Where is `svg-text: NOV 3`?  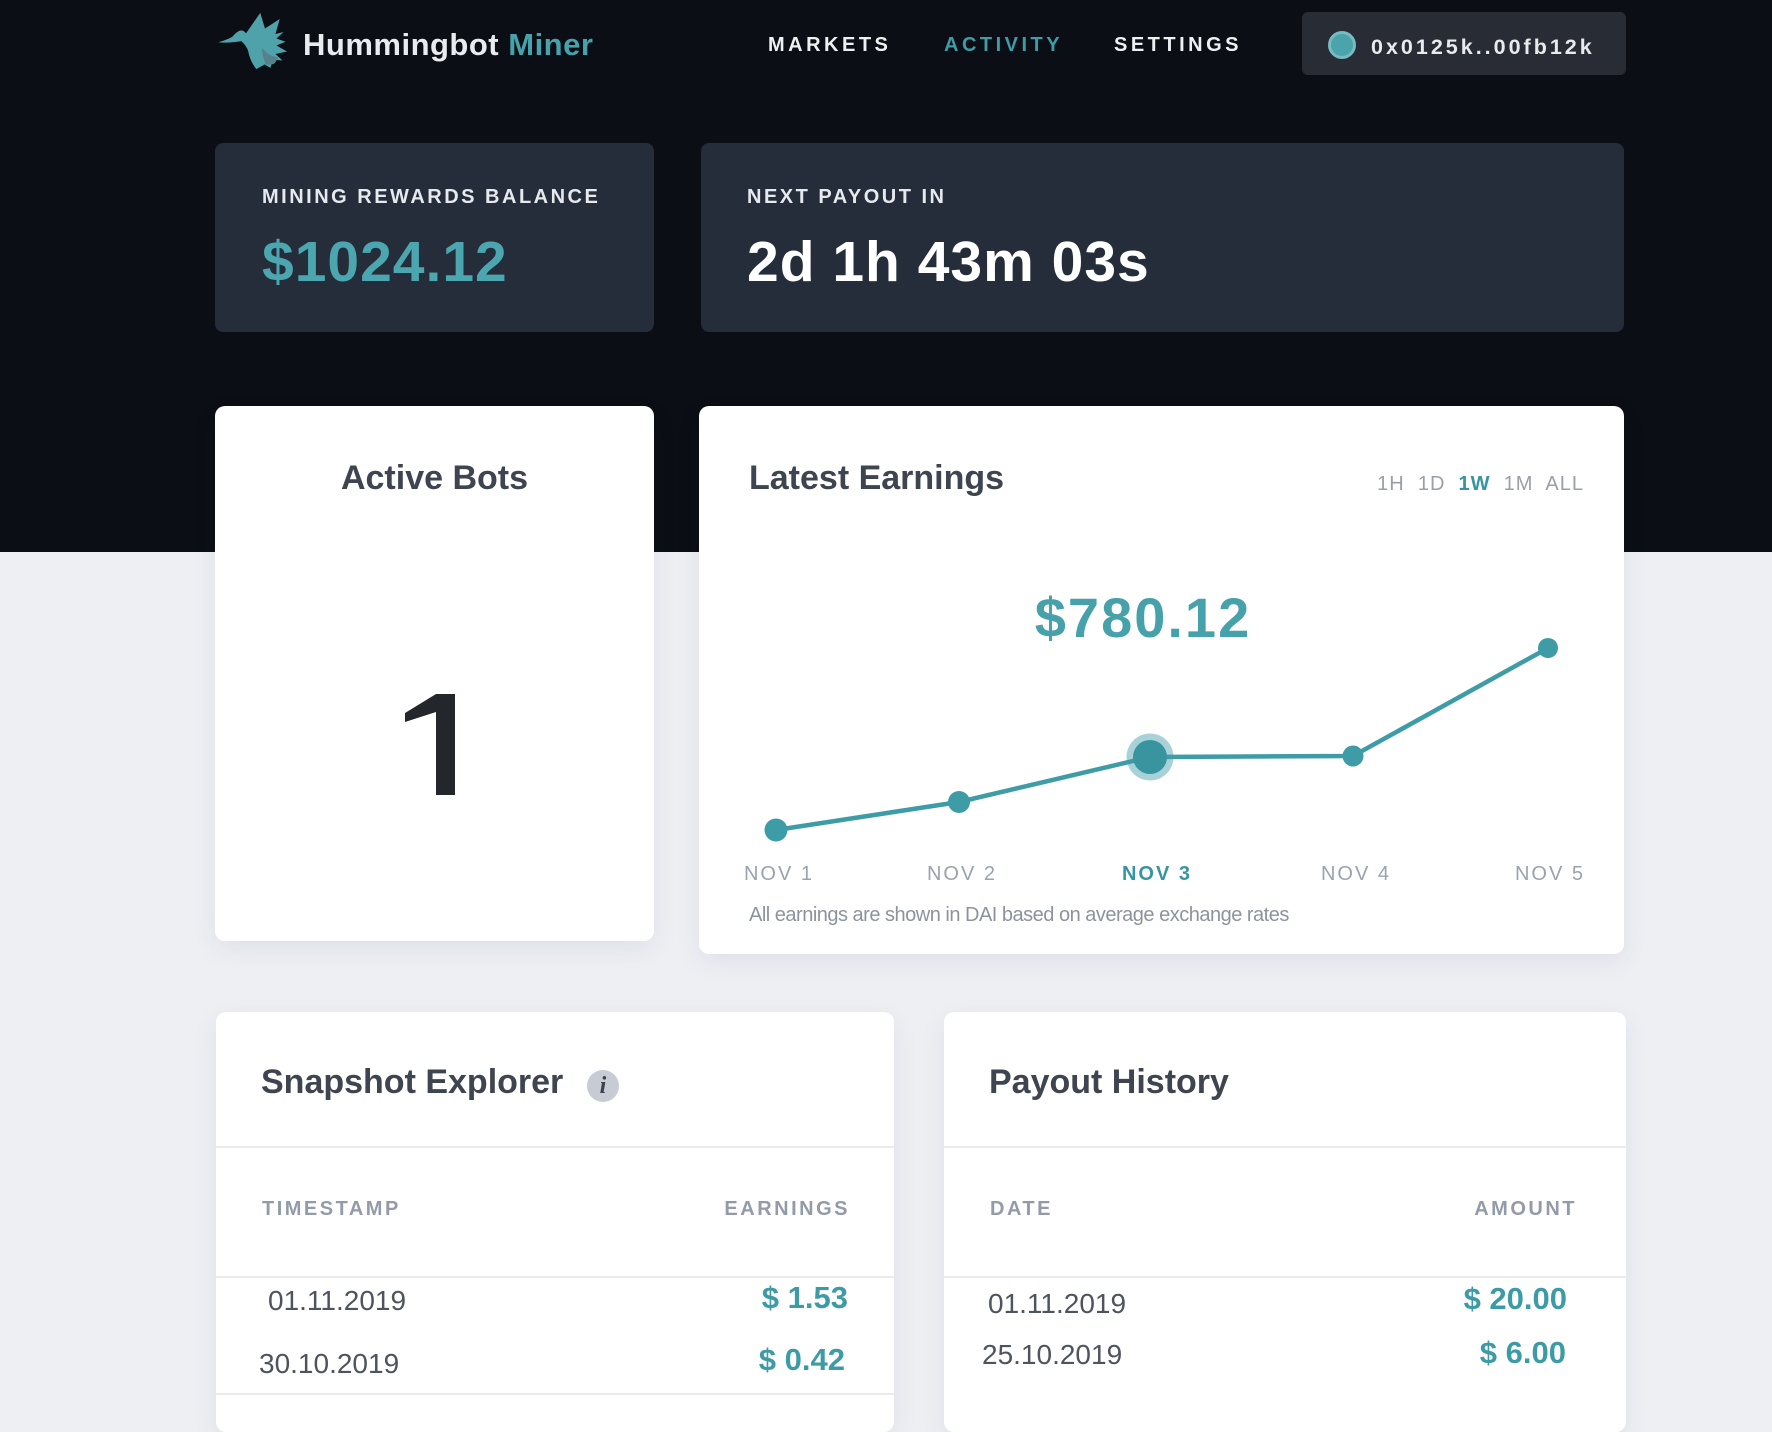 svg-text: NOV 3 is located at coordinates (1157, 874).